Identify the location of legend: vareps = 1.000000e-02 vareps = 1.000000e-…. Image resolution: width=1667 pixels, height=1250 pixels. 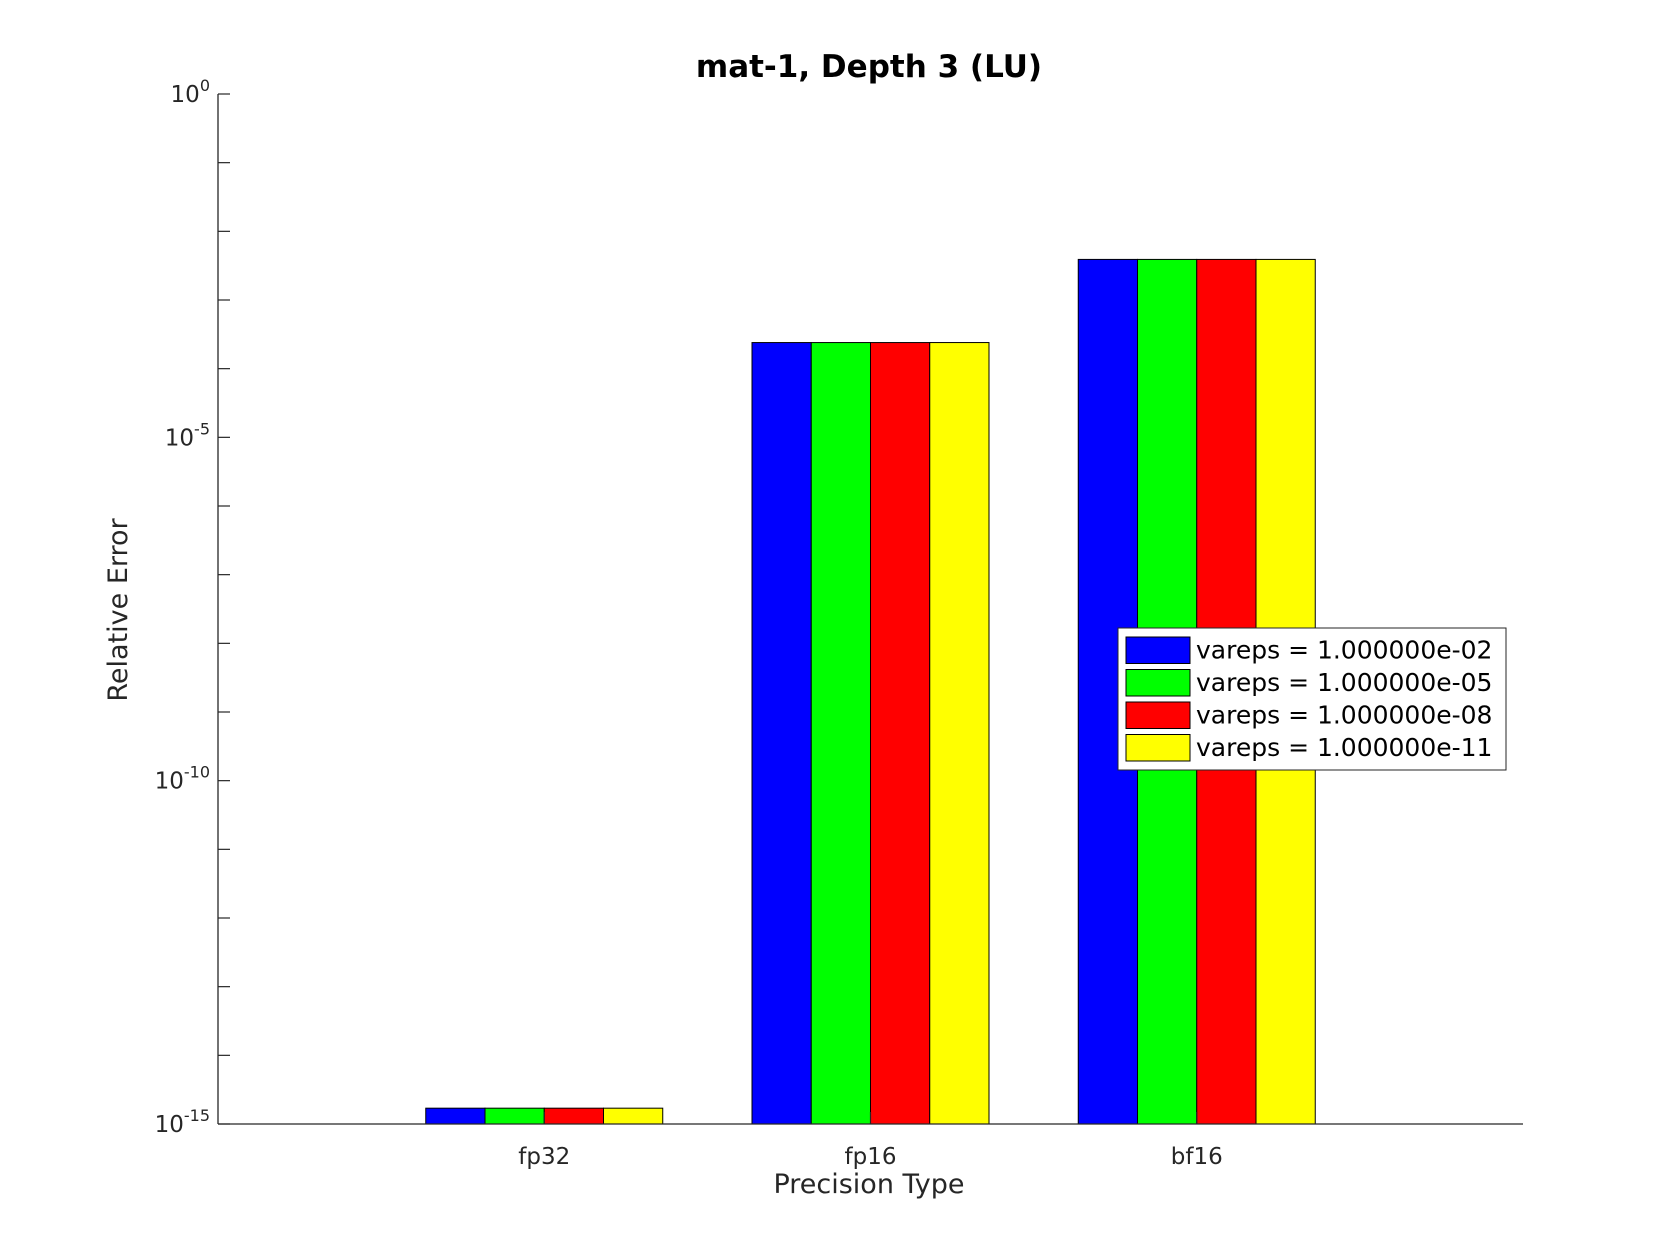
(1312, 699).